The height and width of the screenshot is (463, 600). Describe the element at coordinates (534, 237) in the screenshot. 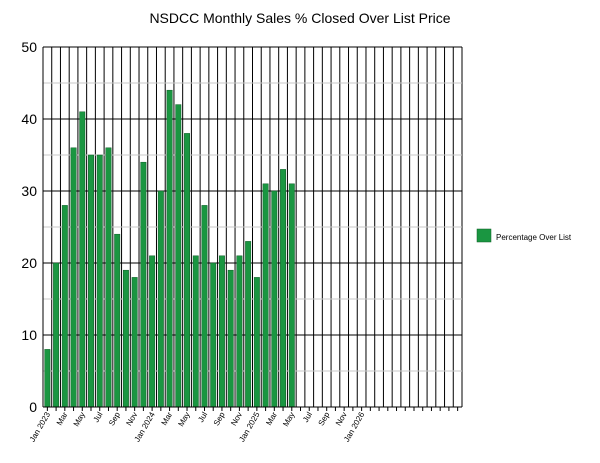

I see `legend-label: Percentage Over List` at that location.